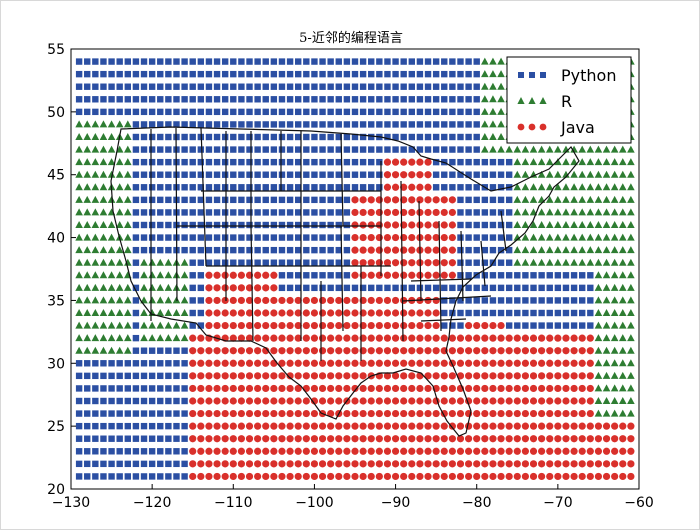 The image size is (700, 531). Describe the element at coordinates (56, 364) in the screenshot. I see `y-tick-label: 30` at that location.